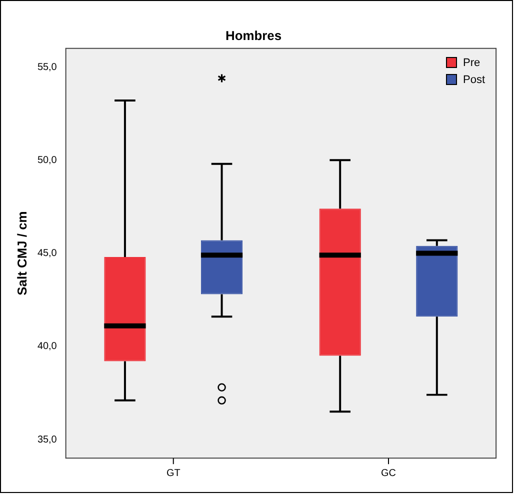 The image size is (515, 495). I want to click on y-tick-label: 35,0, so click(47, 440).